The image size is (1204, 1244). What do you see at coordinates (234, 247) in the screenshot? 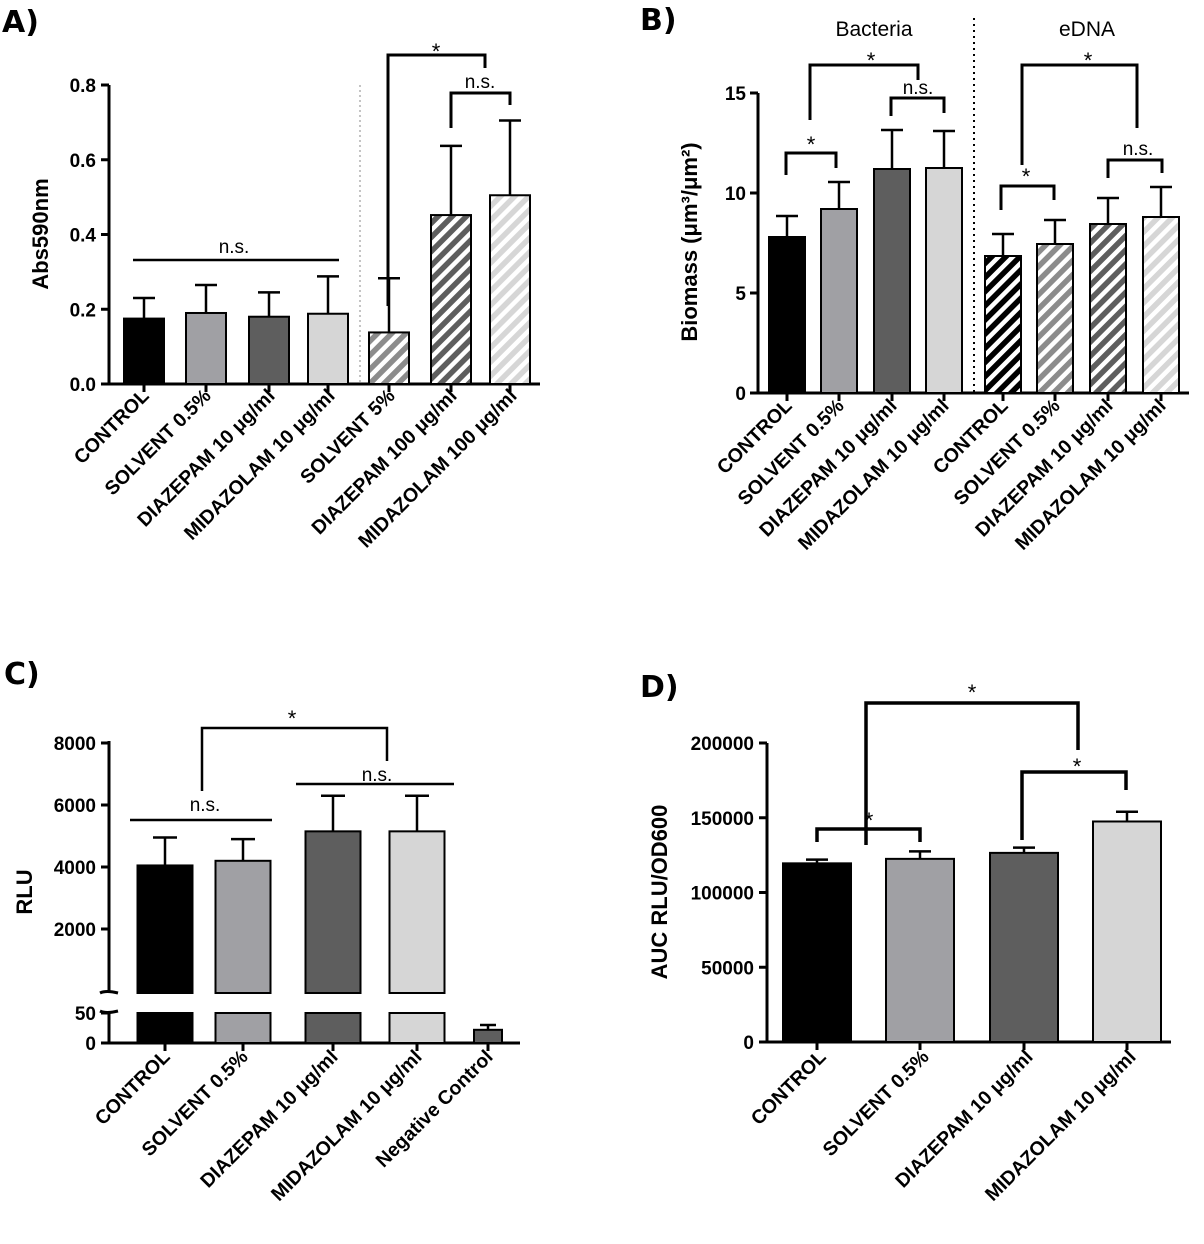
I see `panel-a-ns-left: n.s.` at bounding box center [234, 247].